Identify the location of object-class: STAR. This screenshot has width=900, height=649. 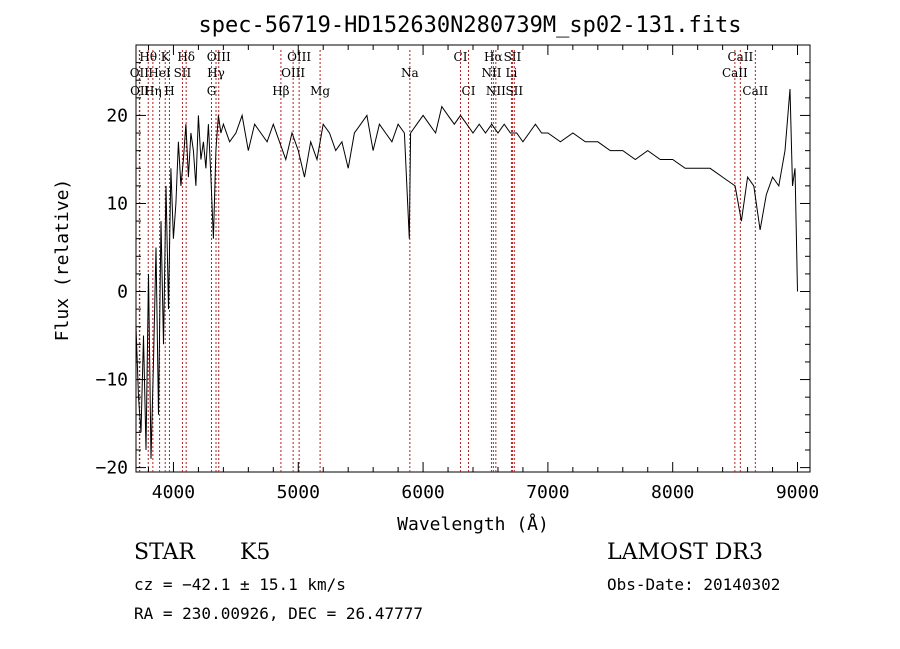
(165, 552).